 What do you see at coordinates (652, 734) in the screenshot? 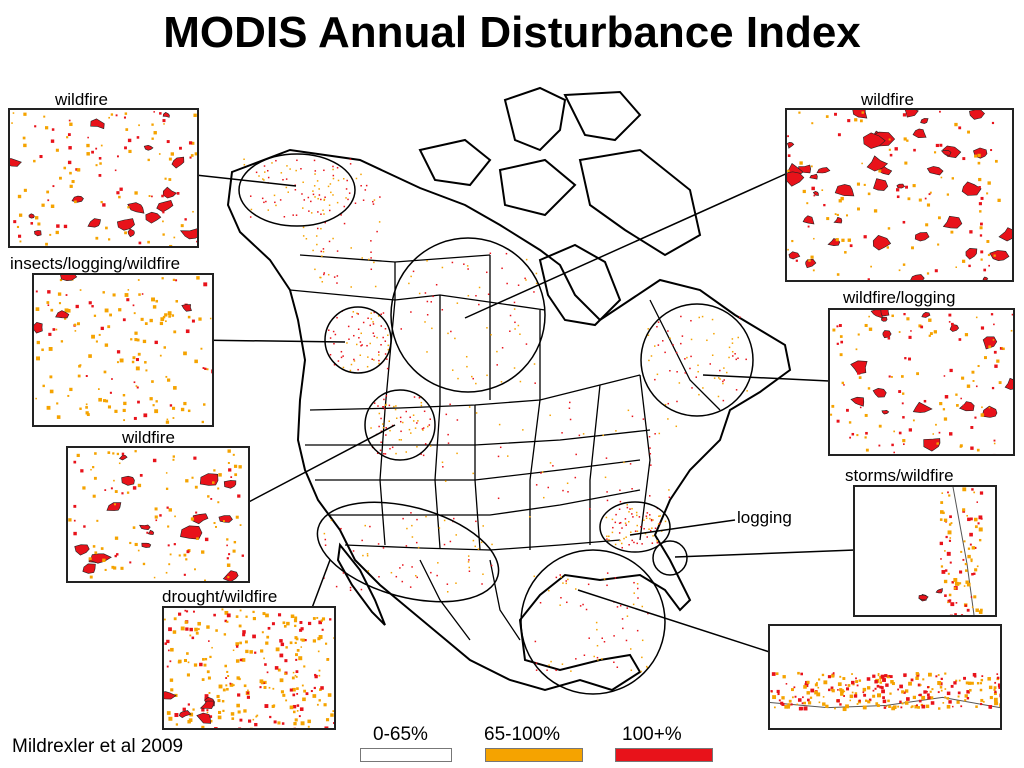
I see `legend-label-high: 100+%` at bounding box center [652, 734].